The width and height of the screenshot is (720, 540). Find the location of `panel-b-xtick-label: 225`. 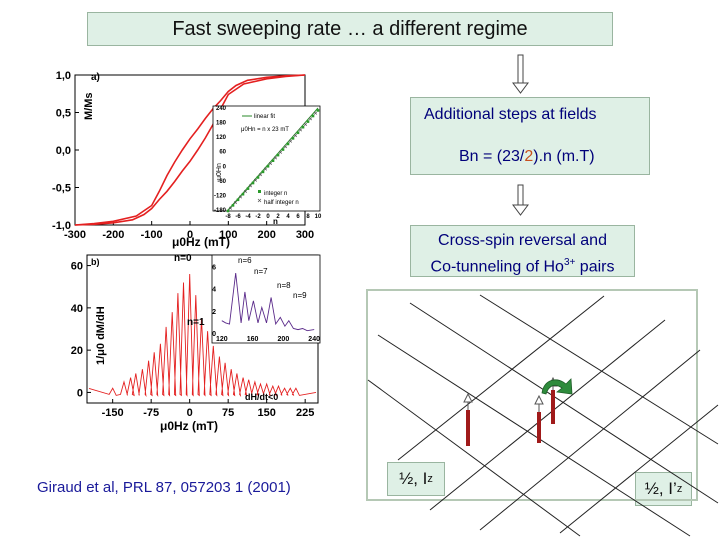

panel-b-xtick-label: 225 is located at coordinates (305, 413).